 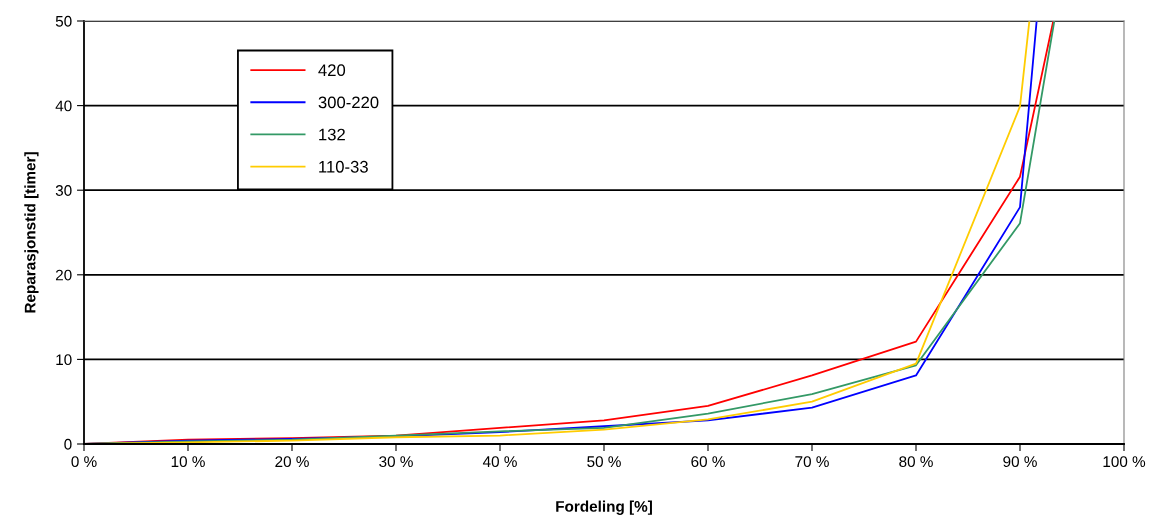 What do you see at coordinates (292, 462) in the screenshot?
I see `x-tick-label: 20 %` at bounding box center [292, 462].